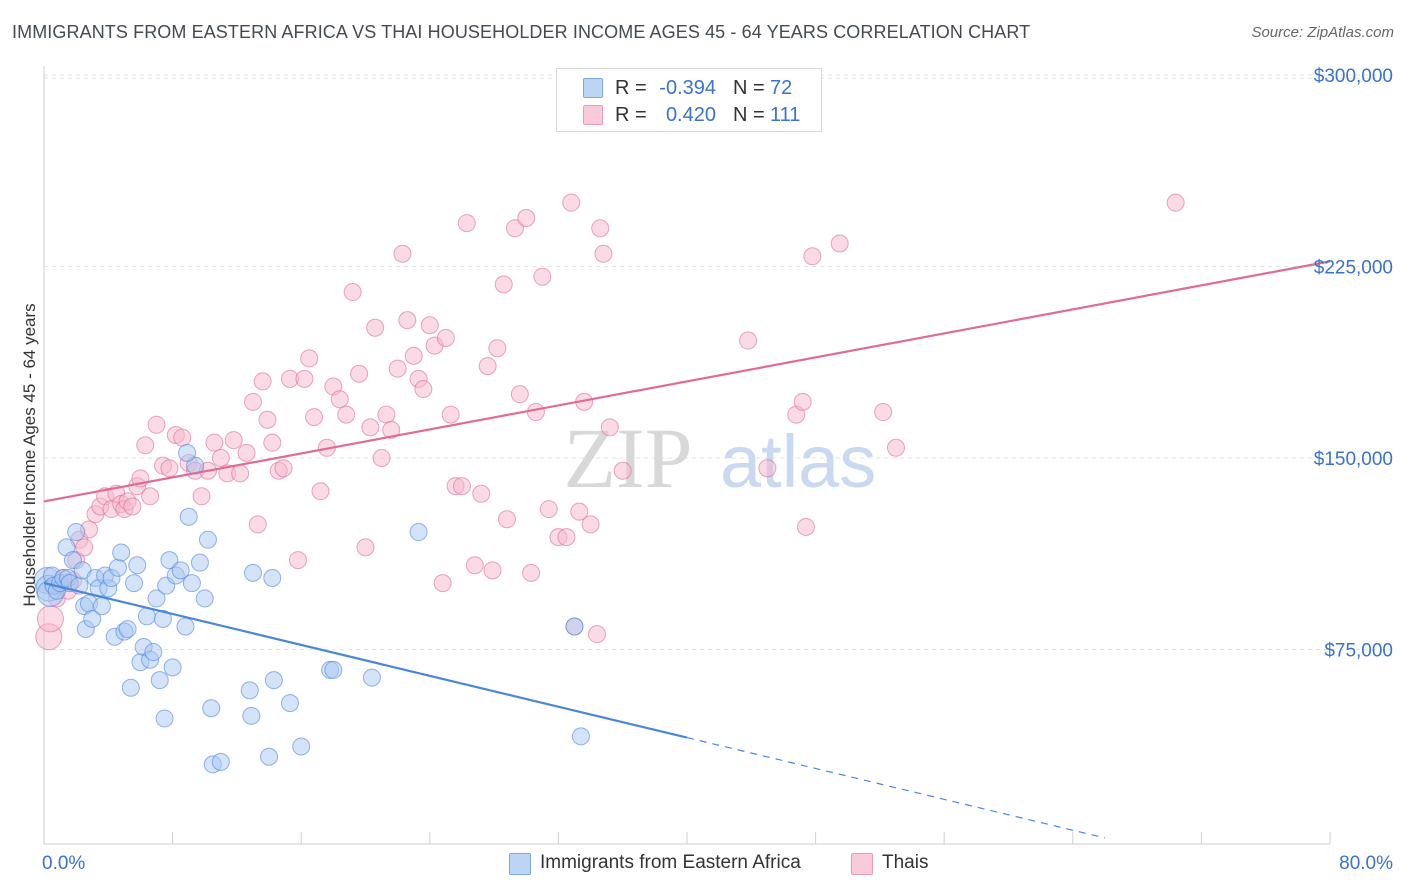 Image resolution: width=1406 pixels, height=892 pixels. Describe the element at coordinates (1366, 863) in the screenshot. I see `x-tick-label-max: 80.0%` at that location.